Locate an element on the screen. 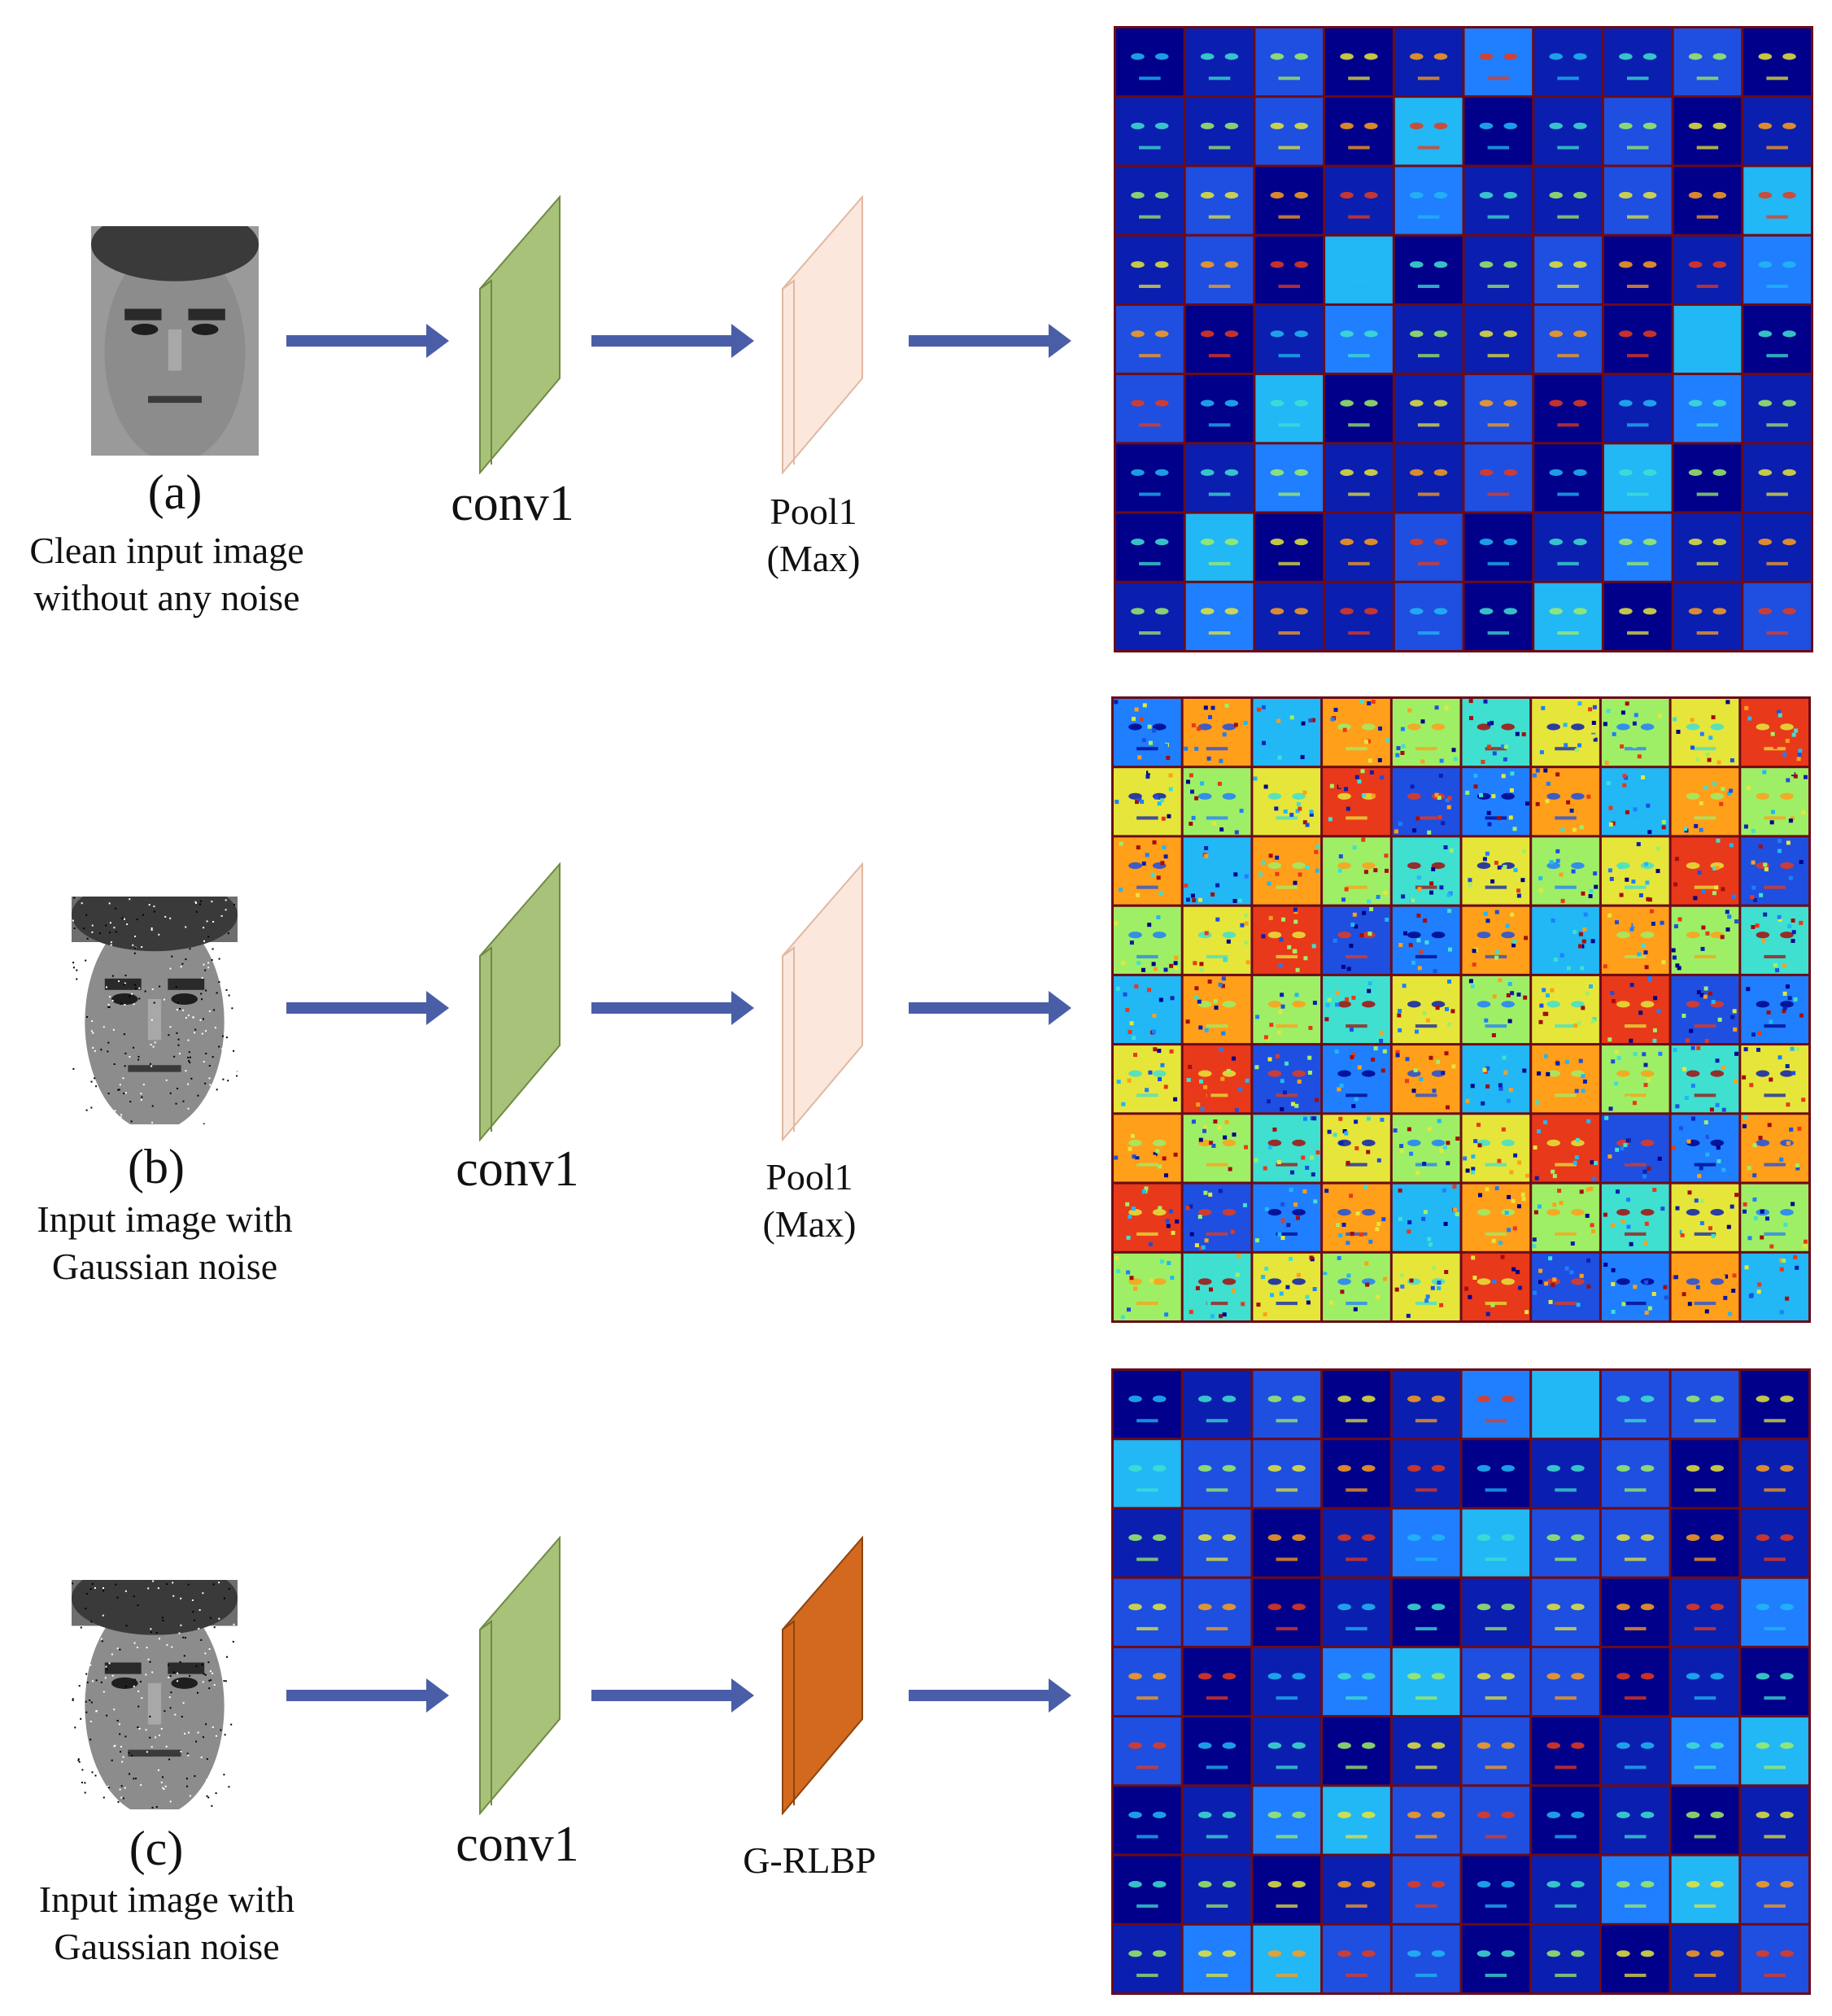  row-letter: (c) is located at coordinates (156, 1849).